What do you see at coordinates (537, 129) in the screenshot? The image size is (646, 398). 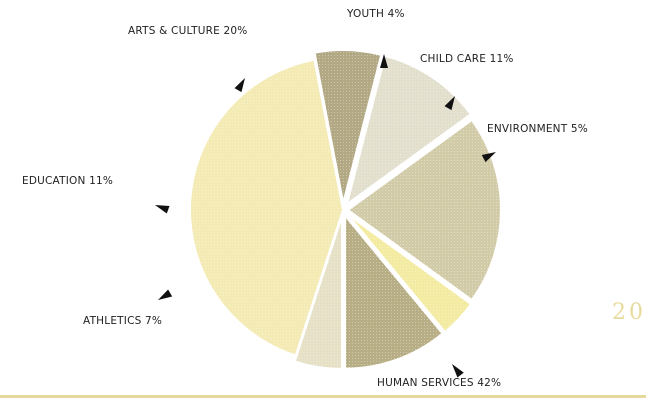 I see `slice-label: ENVIRONMENT 5%` at bounding box center [537, 129].